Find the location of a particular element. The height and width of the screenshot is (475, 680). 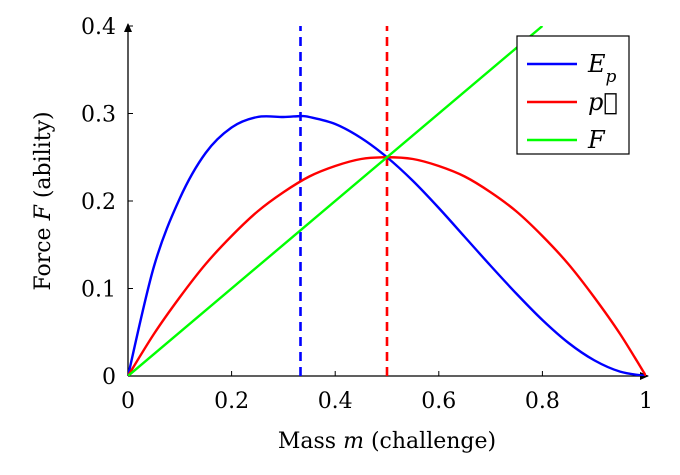

y-ticks: 0 0.1 0.2 0.3 0.4 is located at coordinates (107, 202).